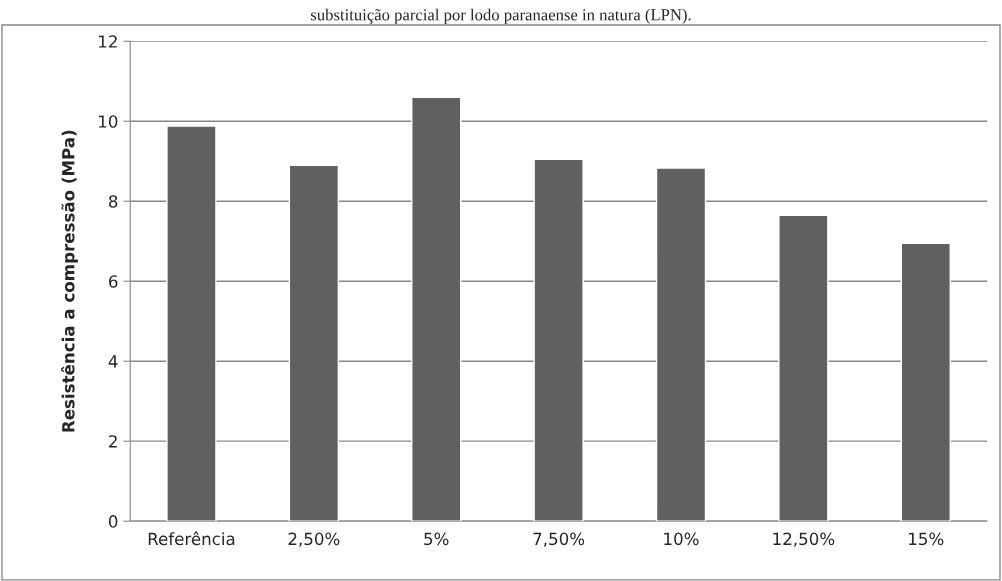 Image resolution: width=1002 pixels, height=581 pixels. What do you see at coordinates (926, 539) in the screenshot?
I see `x-tick-label: 15%` at bounding box center [926, 539].